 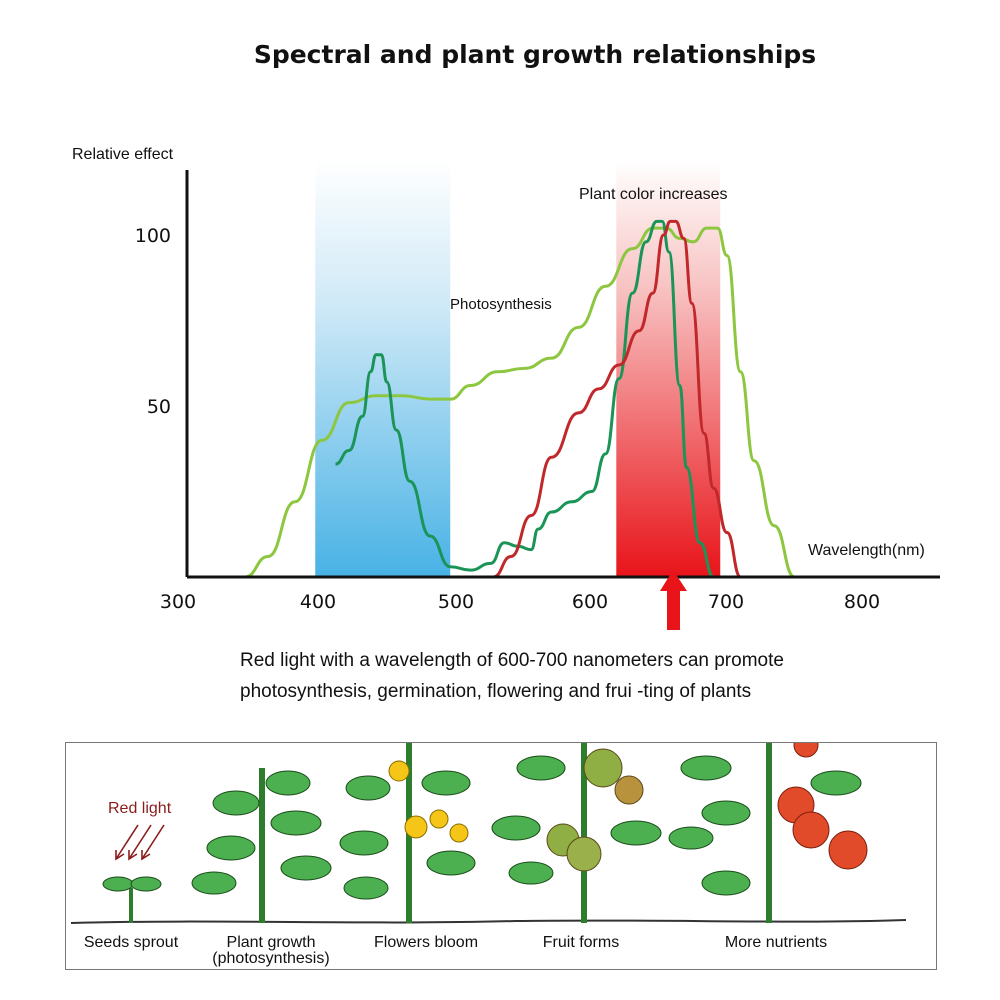 I want to click on x-tick-label: 600, so click(x=590, y=602).